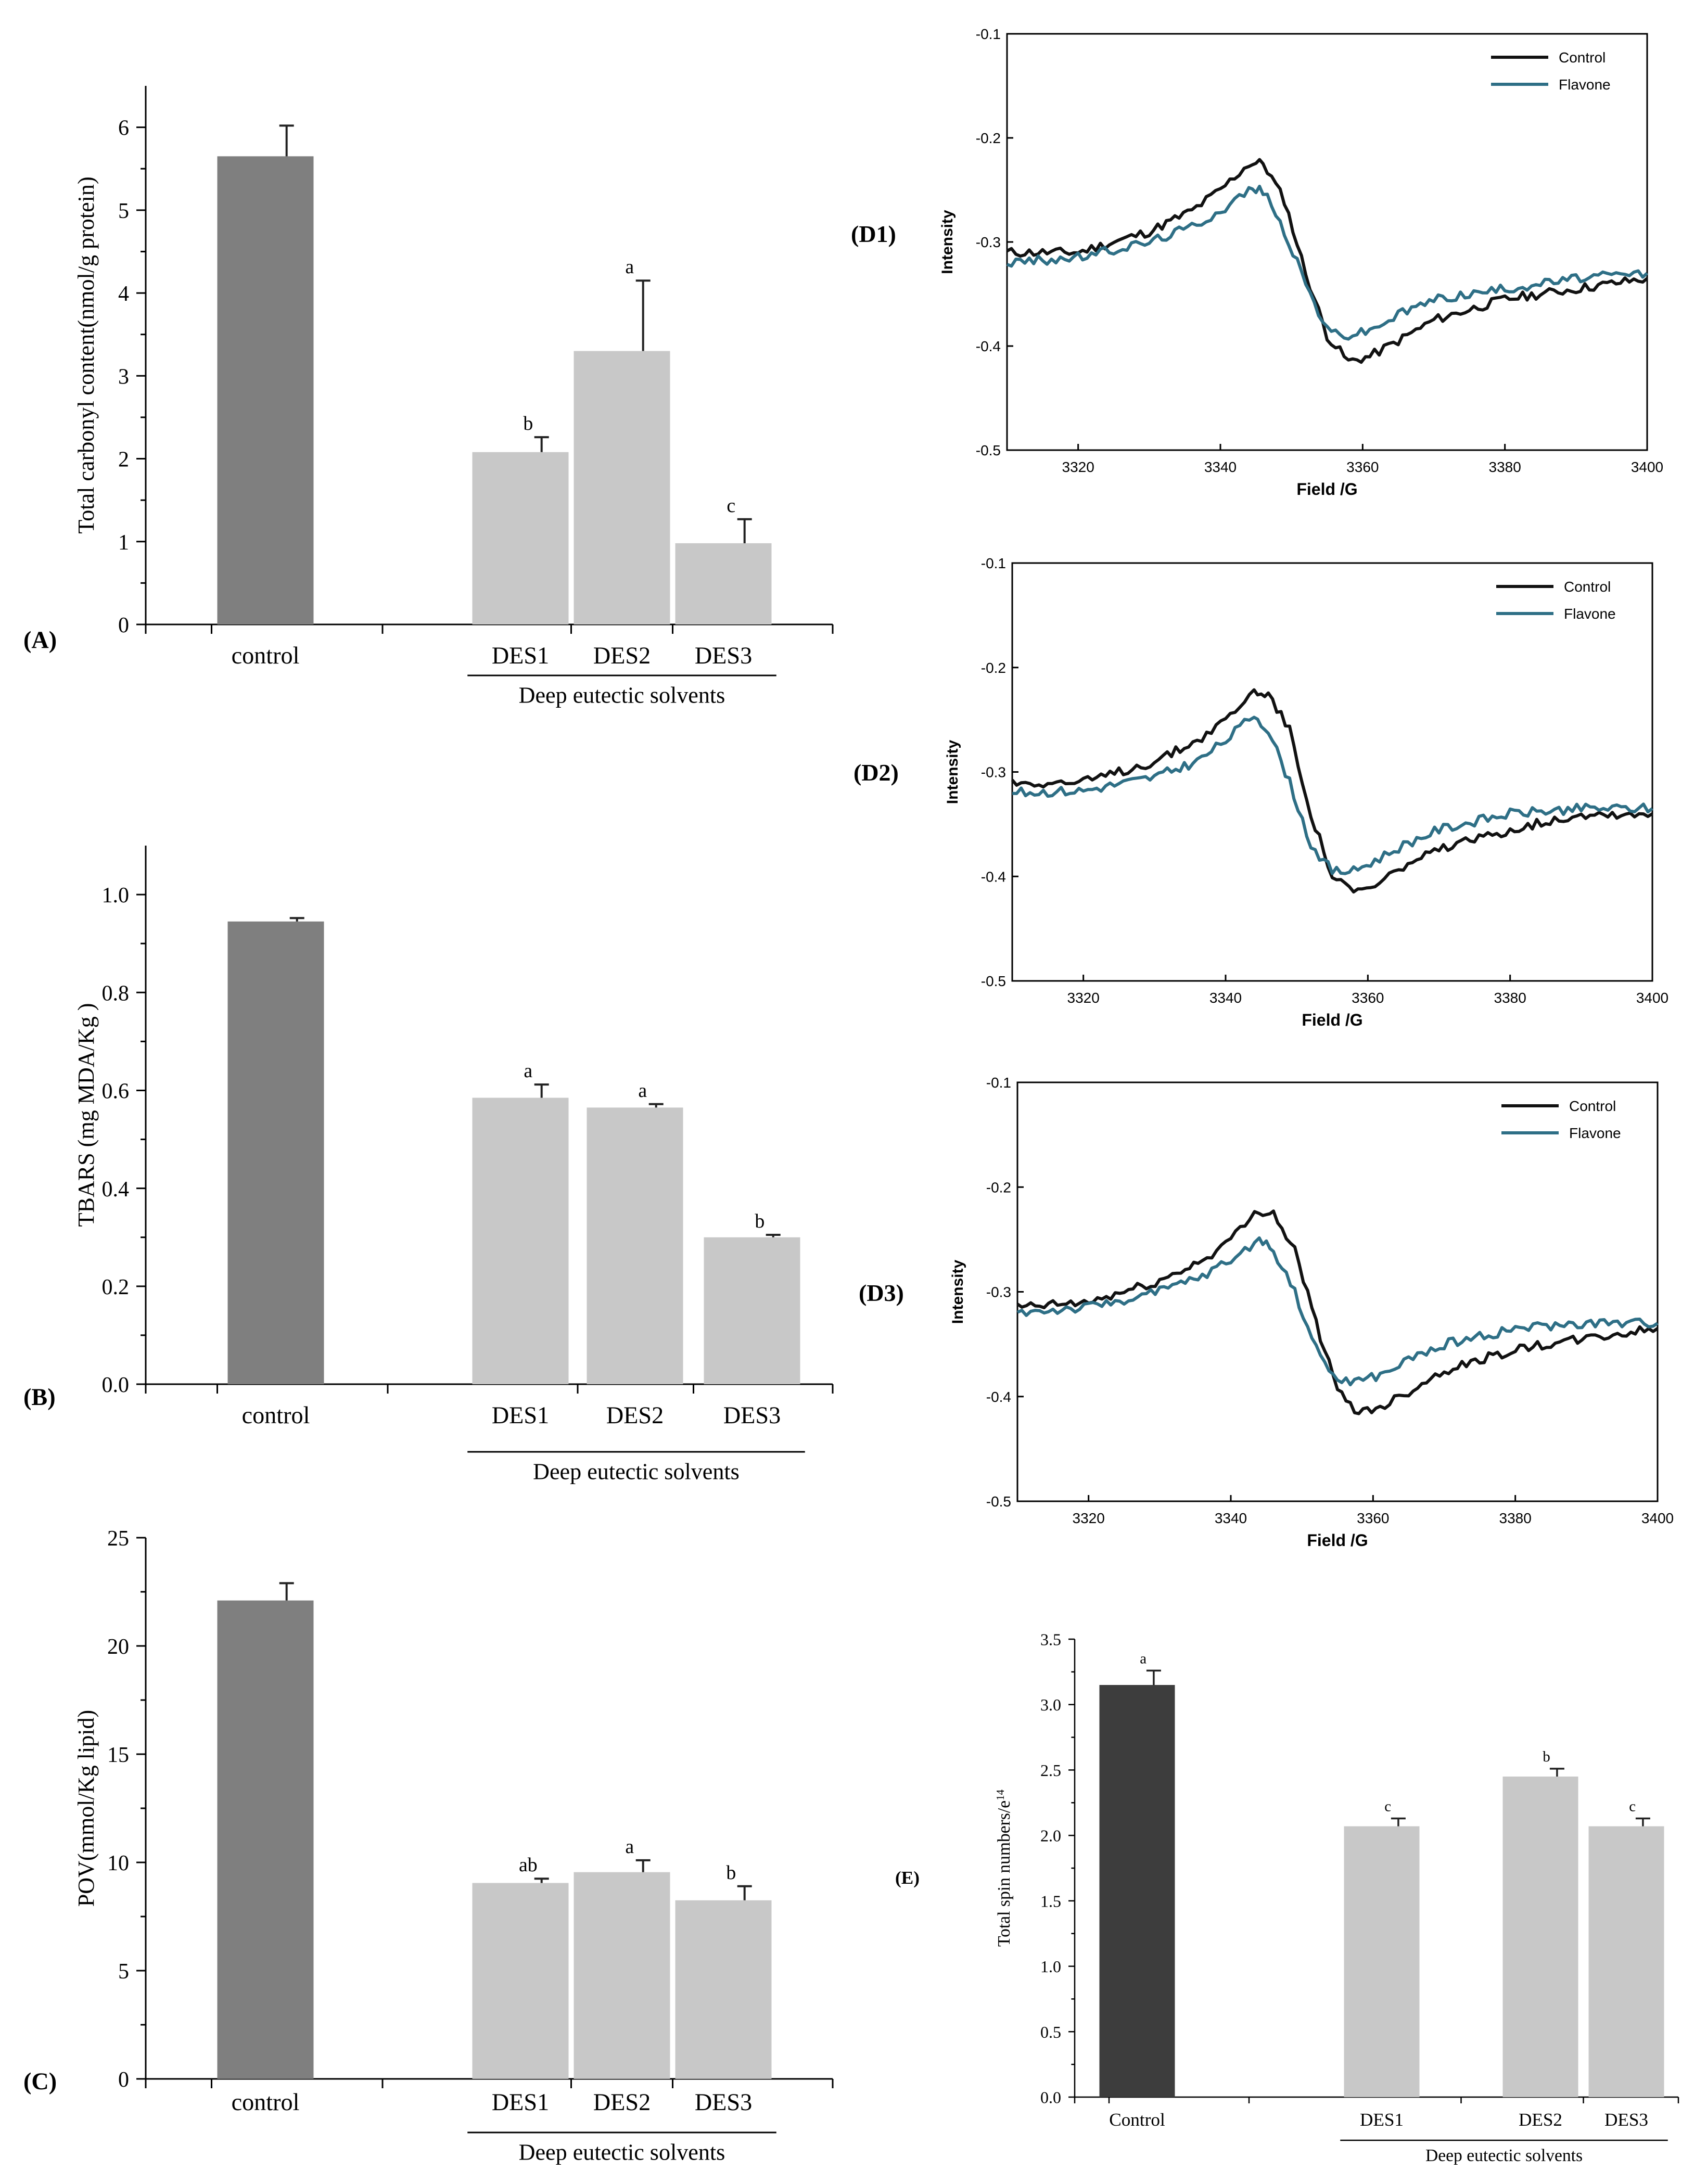  What do you see at coordinates (528, 1865) in the screenshot?
I see `significance-letter: ab` at bounding box center [528, 1865].